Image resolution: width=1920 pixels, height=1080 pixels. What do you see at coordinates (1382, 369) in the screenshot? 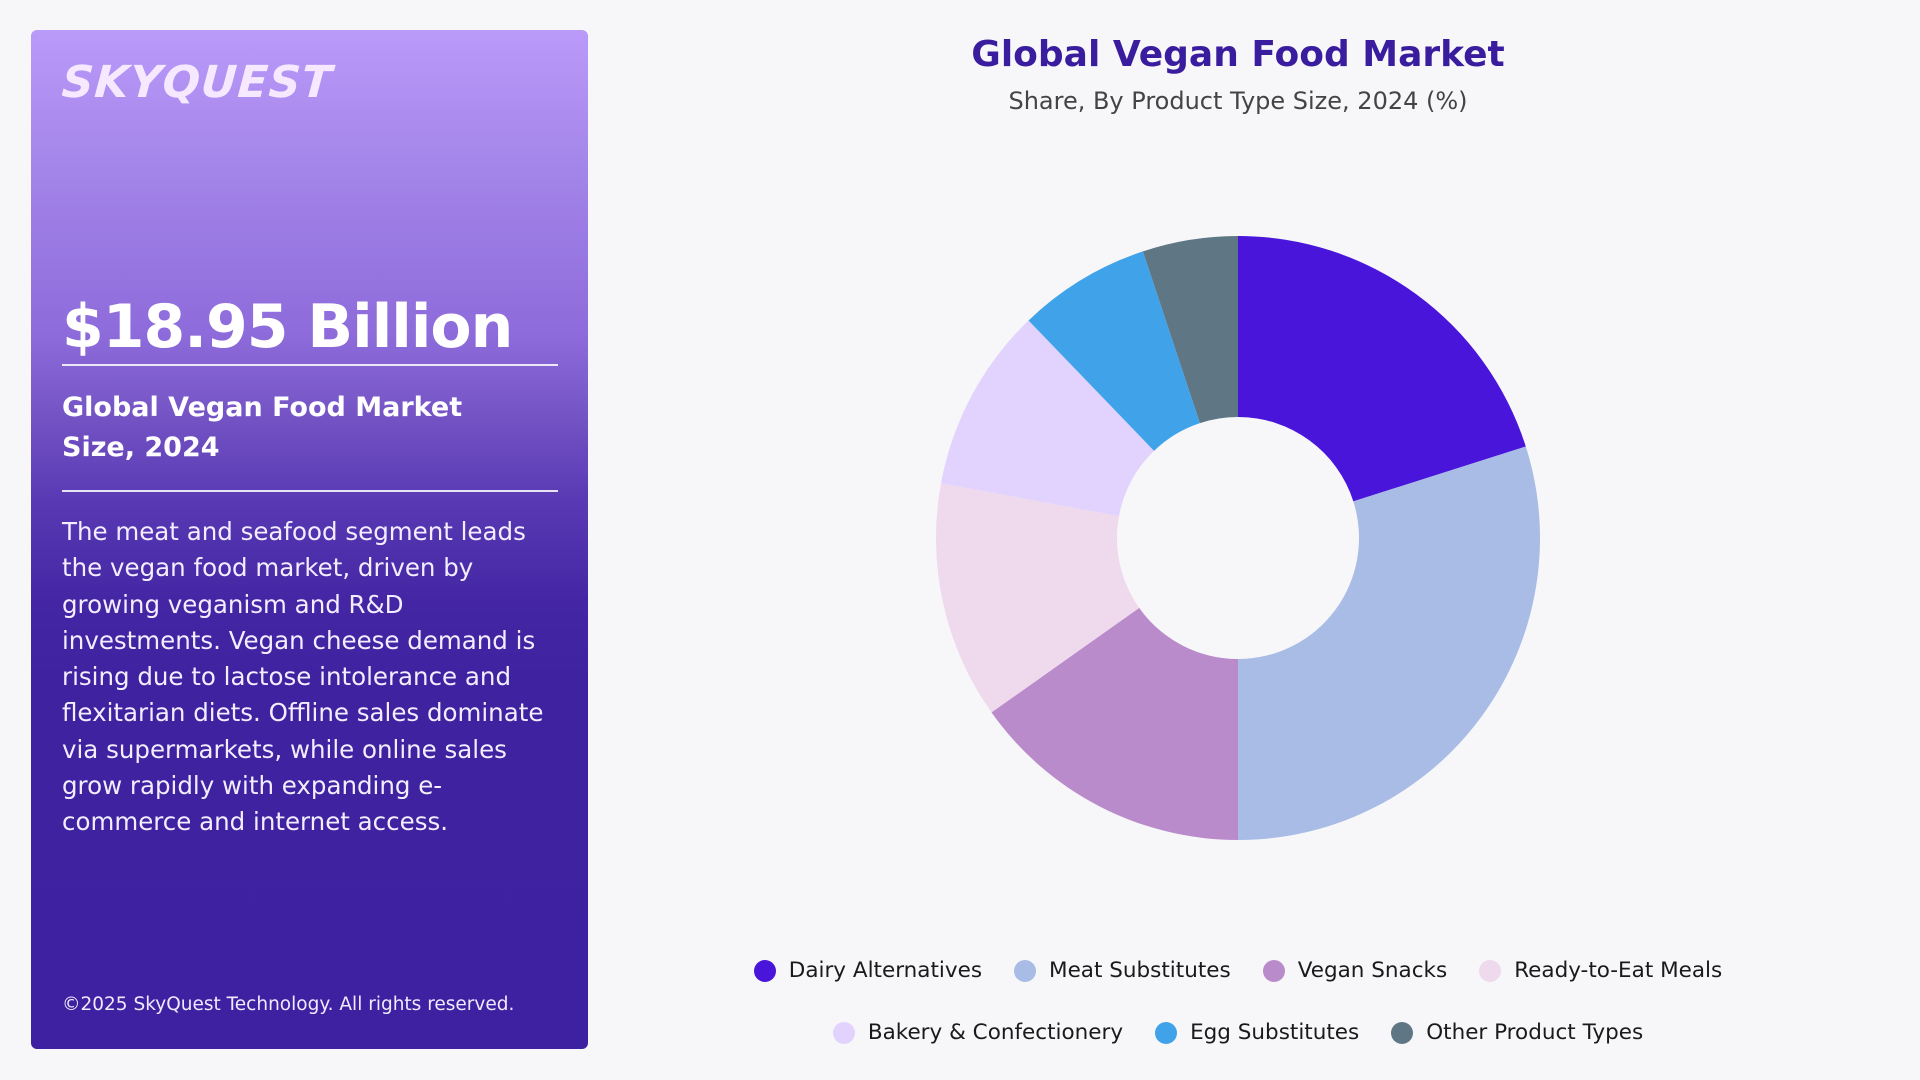
I see `donut-slice-dairy-alternatives` at bounding box center [1382, 369].